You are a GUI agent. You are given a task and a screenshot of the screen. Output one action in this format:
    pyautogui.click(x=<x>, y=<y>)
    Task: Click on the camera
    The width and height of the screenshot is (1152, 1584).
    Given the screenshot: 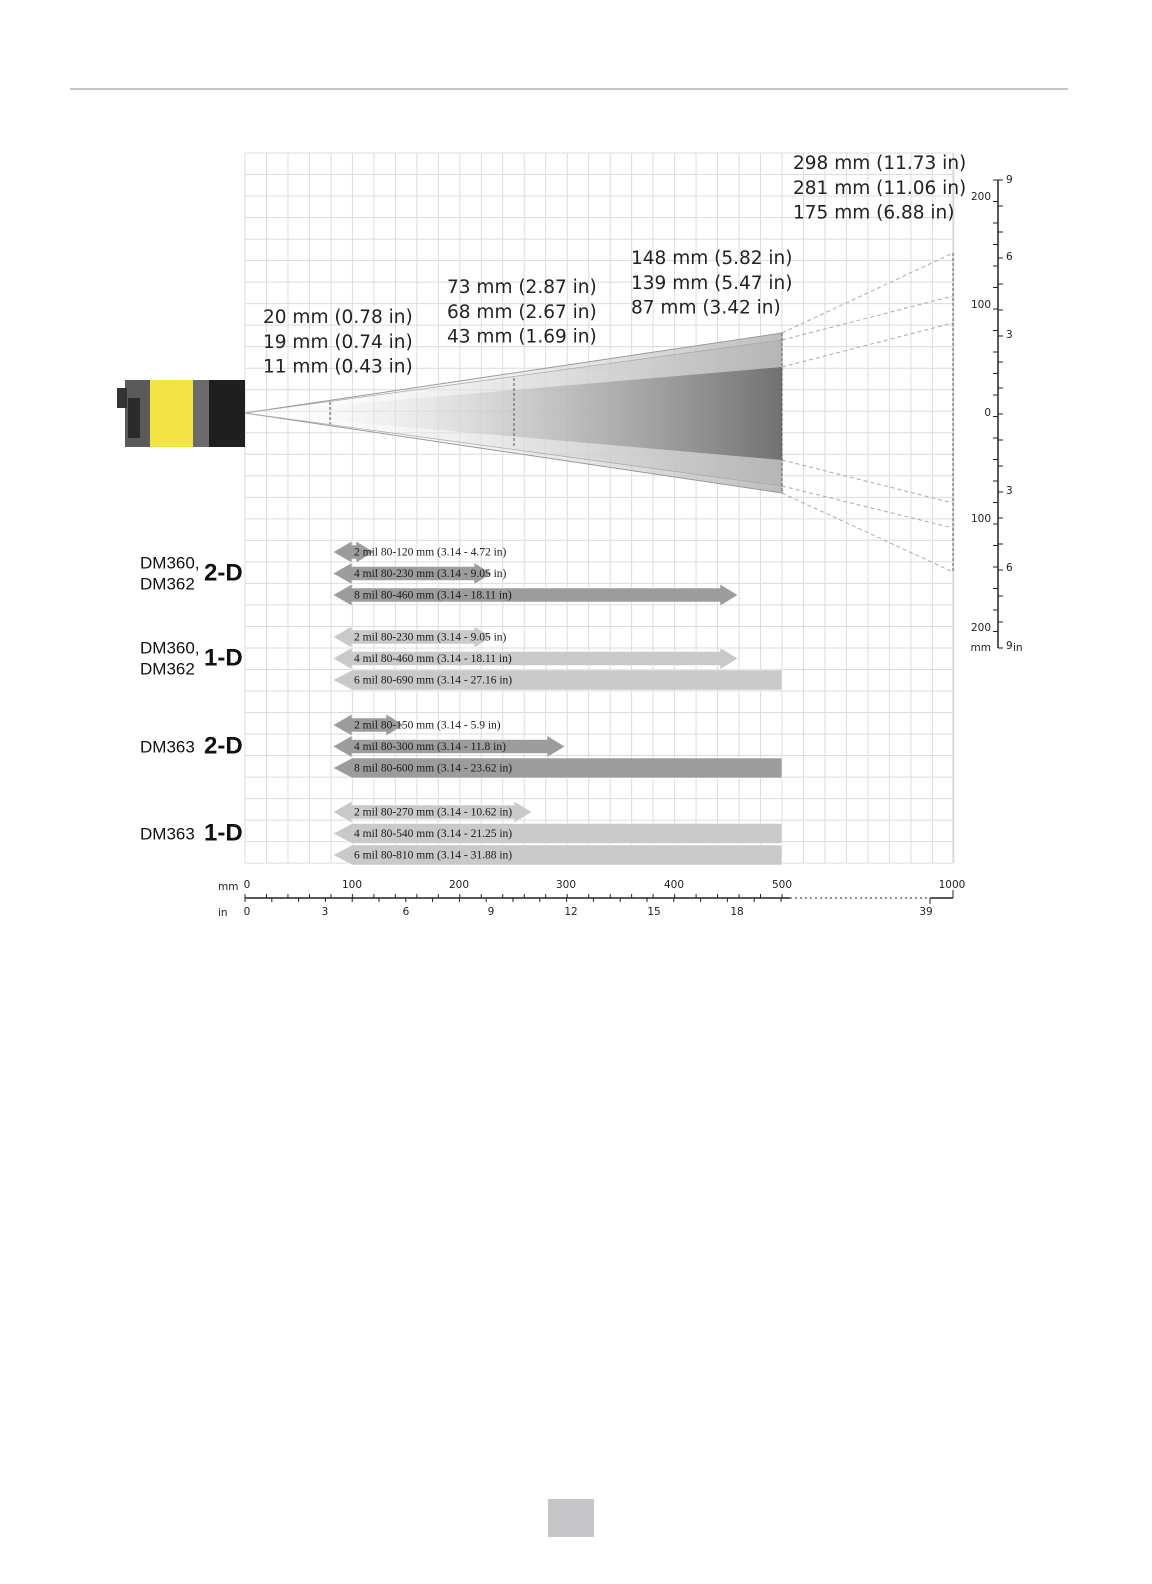 What is the action you would take?
    pyautogui.click(x=181, y=413)
    